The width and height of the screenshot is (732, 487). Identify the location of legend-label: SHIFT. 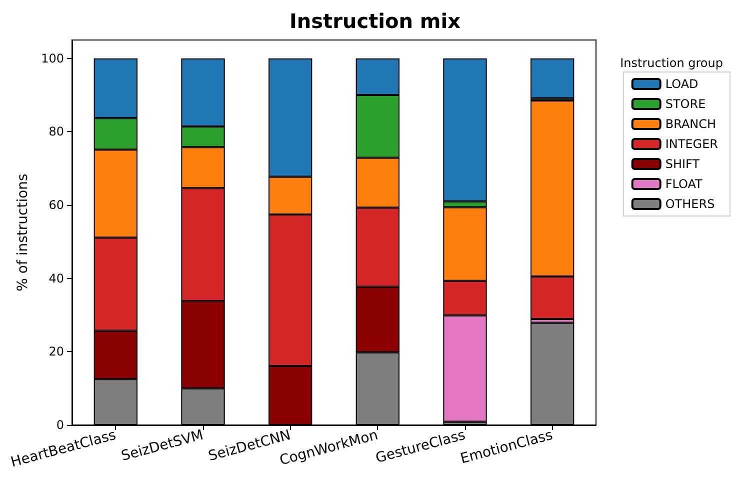
(682, 164).